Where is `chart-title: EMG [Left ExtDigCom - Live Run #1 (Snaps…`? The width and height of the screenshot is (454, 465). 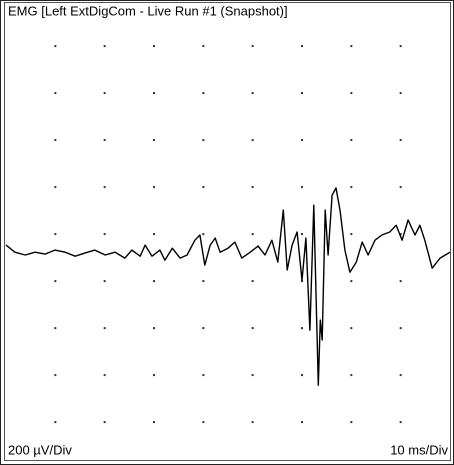 chart-title: EMG [Left ExtDigCom - Live Run #1 (Snaps… is located at coordinates (148, 10).